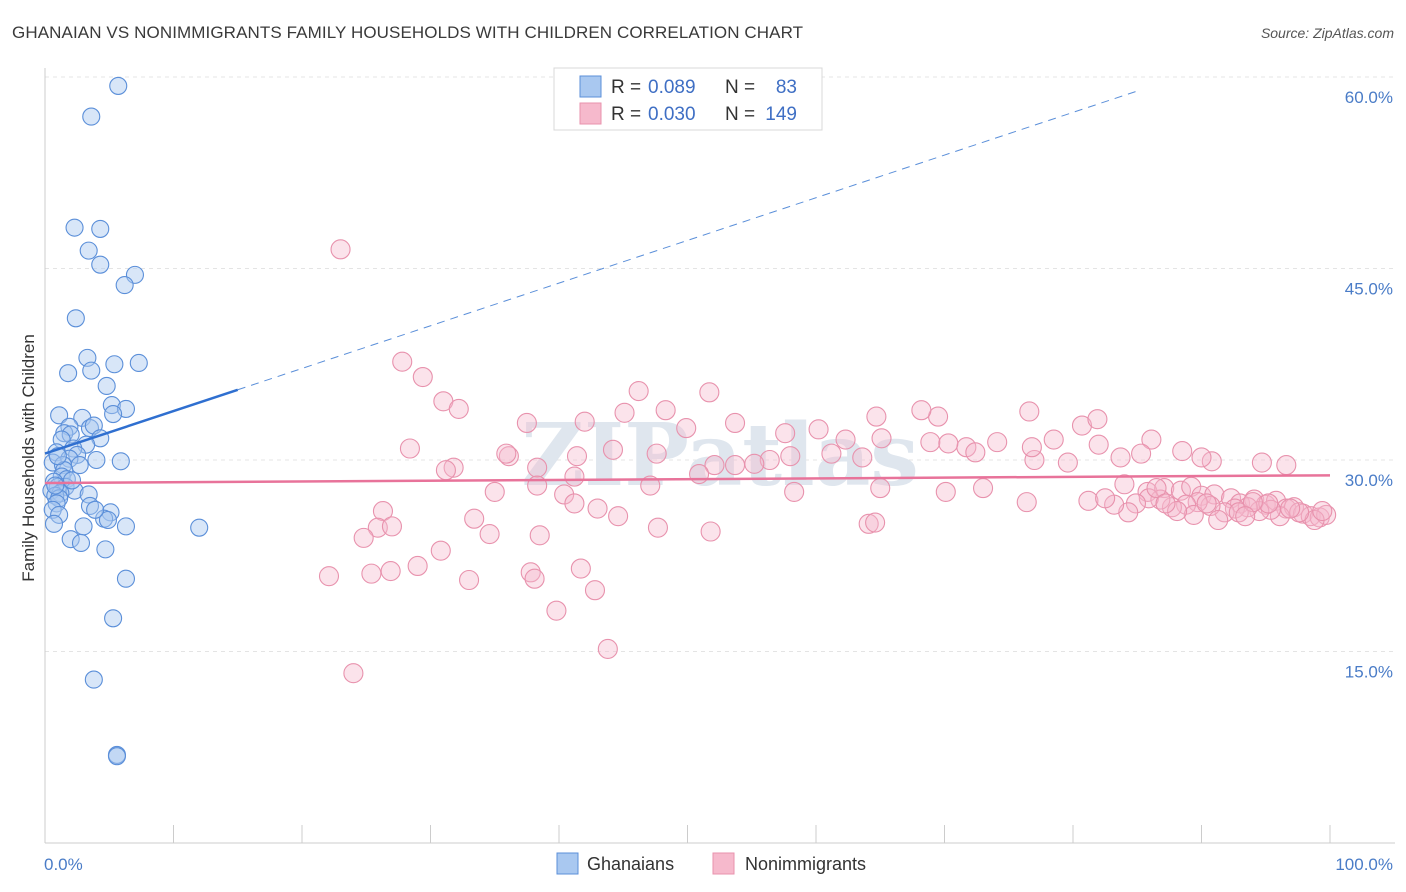 The width and height of the screenshot is (1406, 892). I want to click on x-tick-label-1: 100.0%, so click(1364, 864).